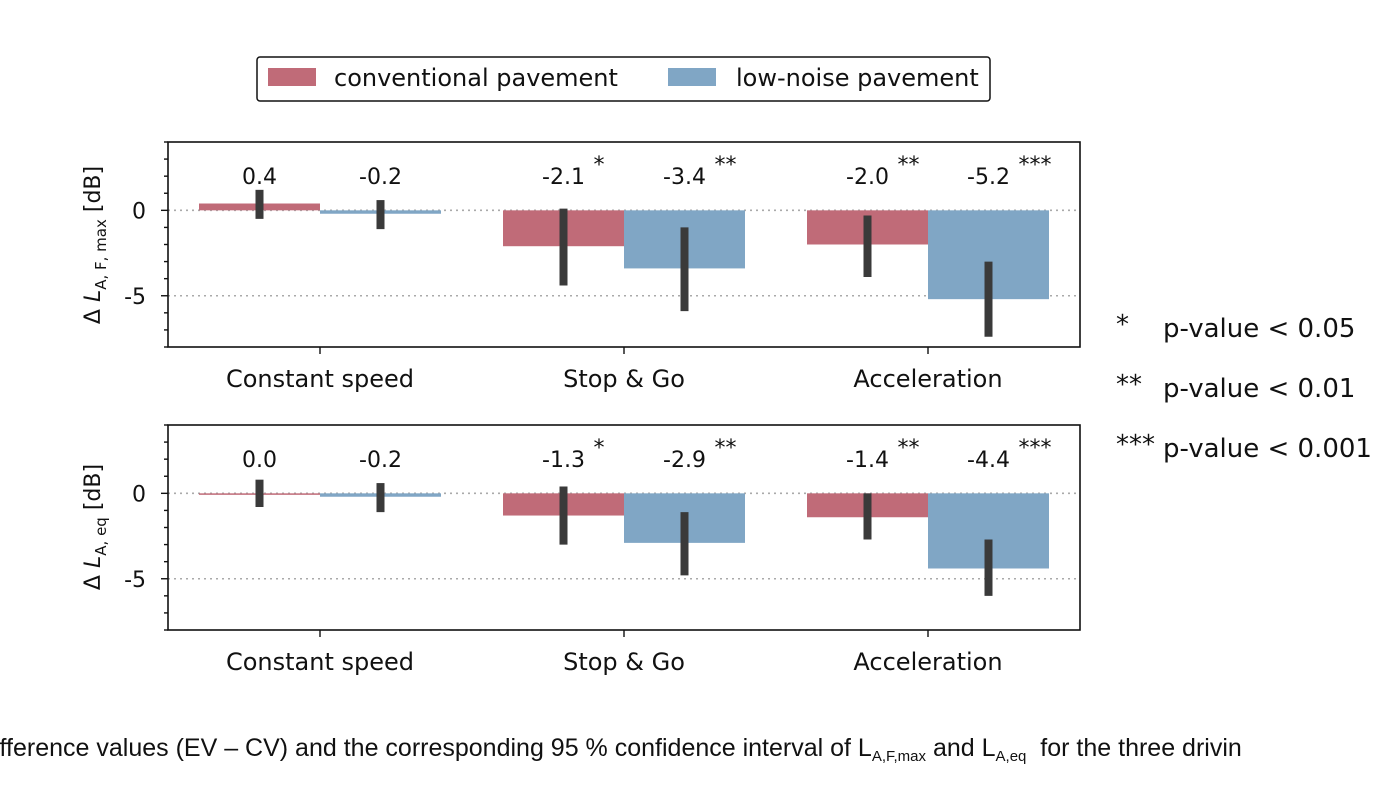 This screenshot has width=1400, height=787. What do you see at coordinates (1259, 389) in the screenshot?
I see `sig-text-2: p-value < 0.01` at bounding box center [1259, 389].